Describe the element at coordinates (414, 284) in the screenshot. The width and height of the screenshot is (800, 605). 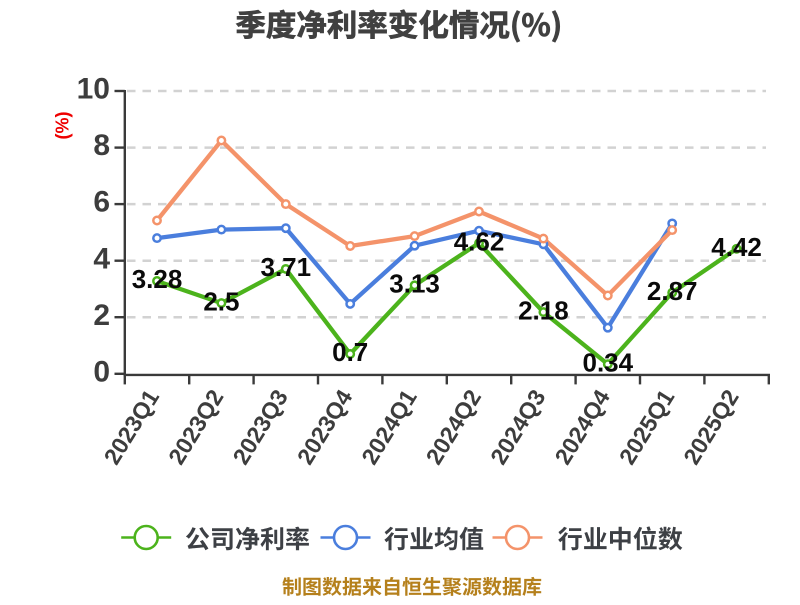
I see `svg-text: 3.13` at that location.